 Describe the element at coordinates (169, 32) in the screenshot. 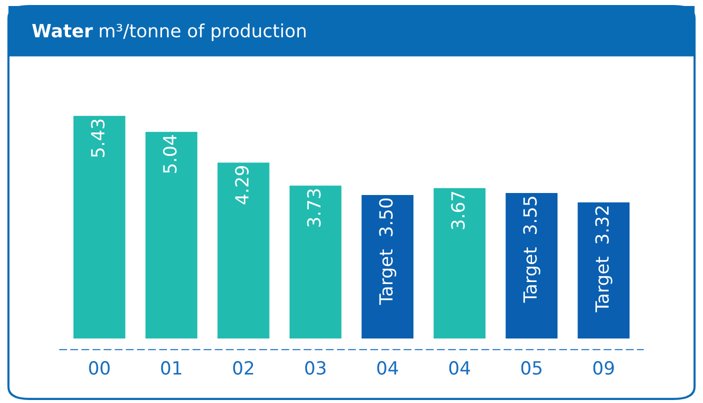

I see `chart-title: Water m³/tonne of production` at that location.